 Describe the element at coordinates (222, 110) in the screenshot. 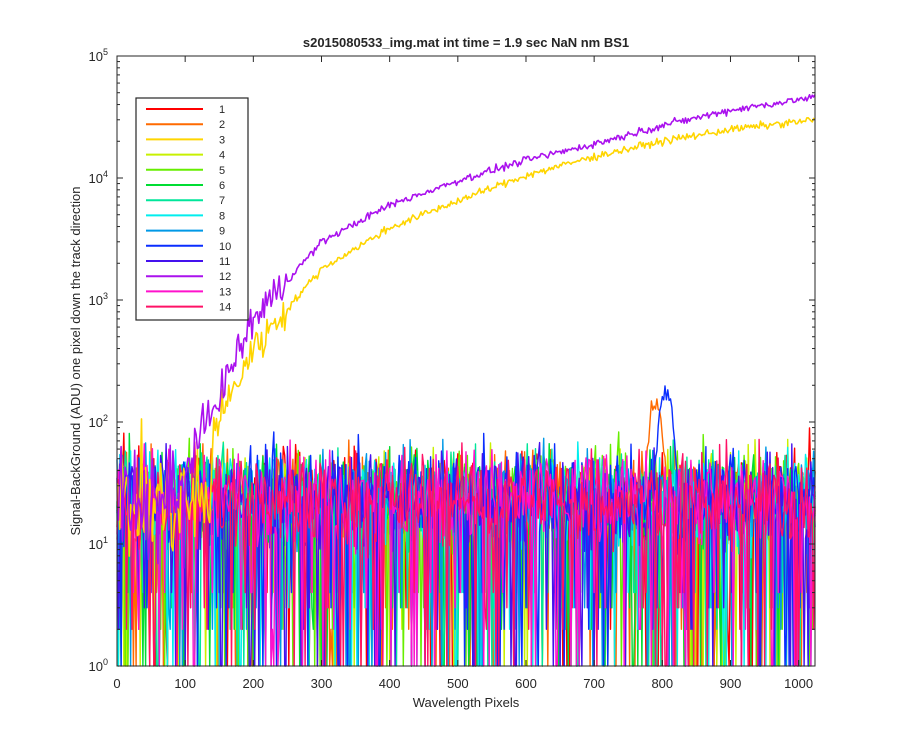

I see `legend-label-1: 1` at that location.